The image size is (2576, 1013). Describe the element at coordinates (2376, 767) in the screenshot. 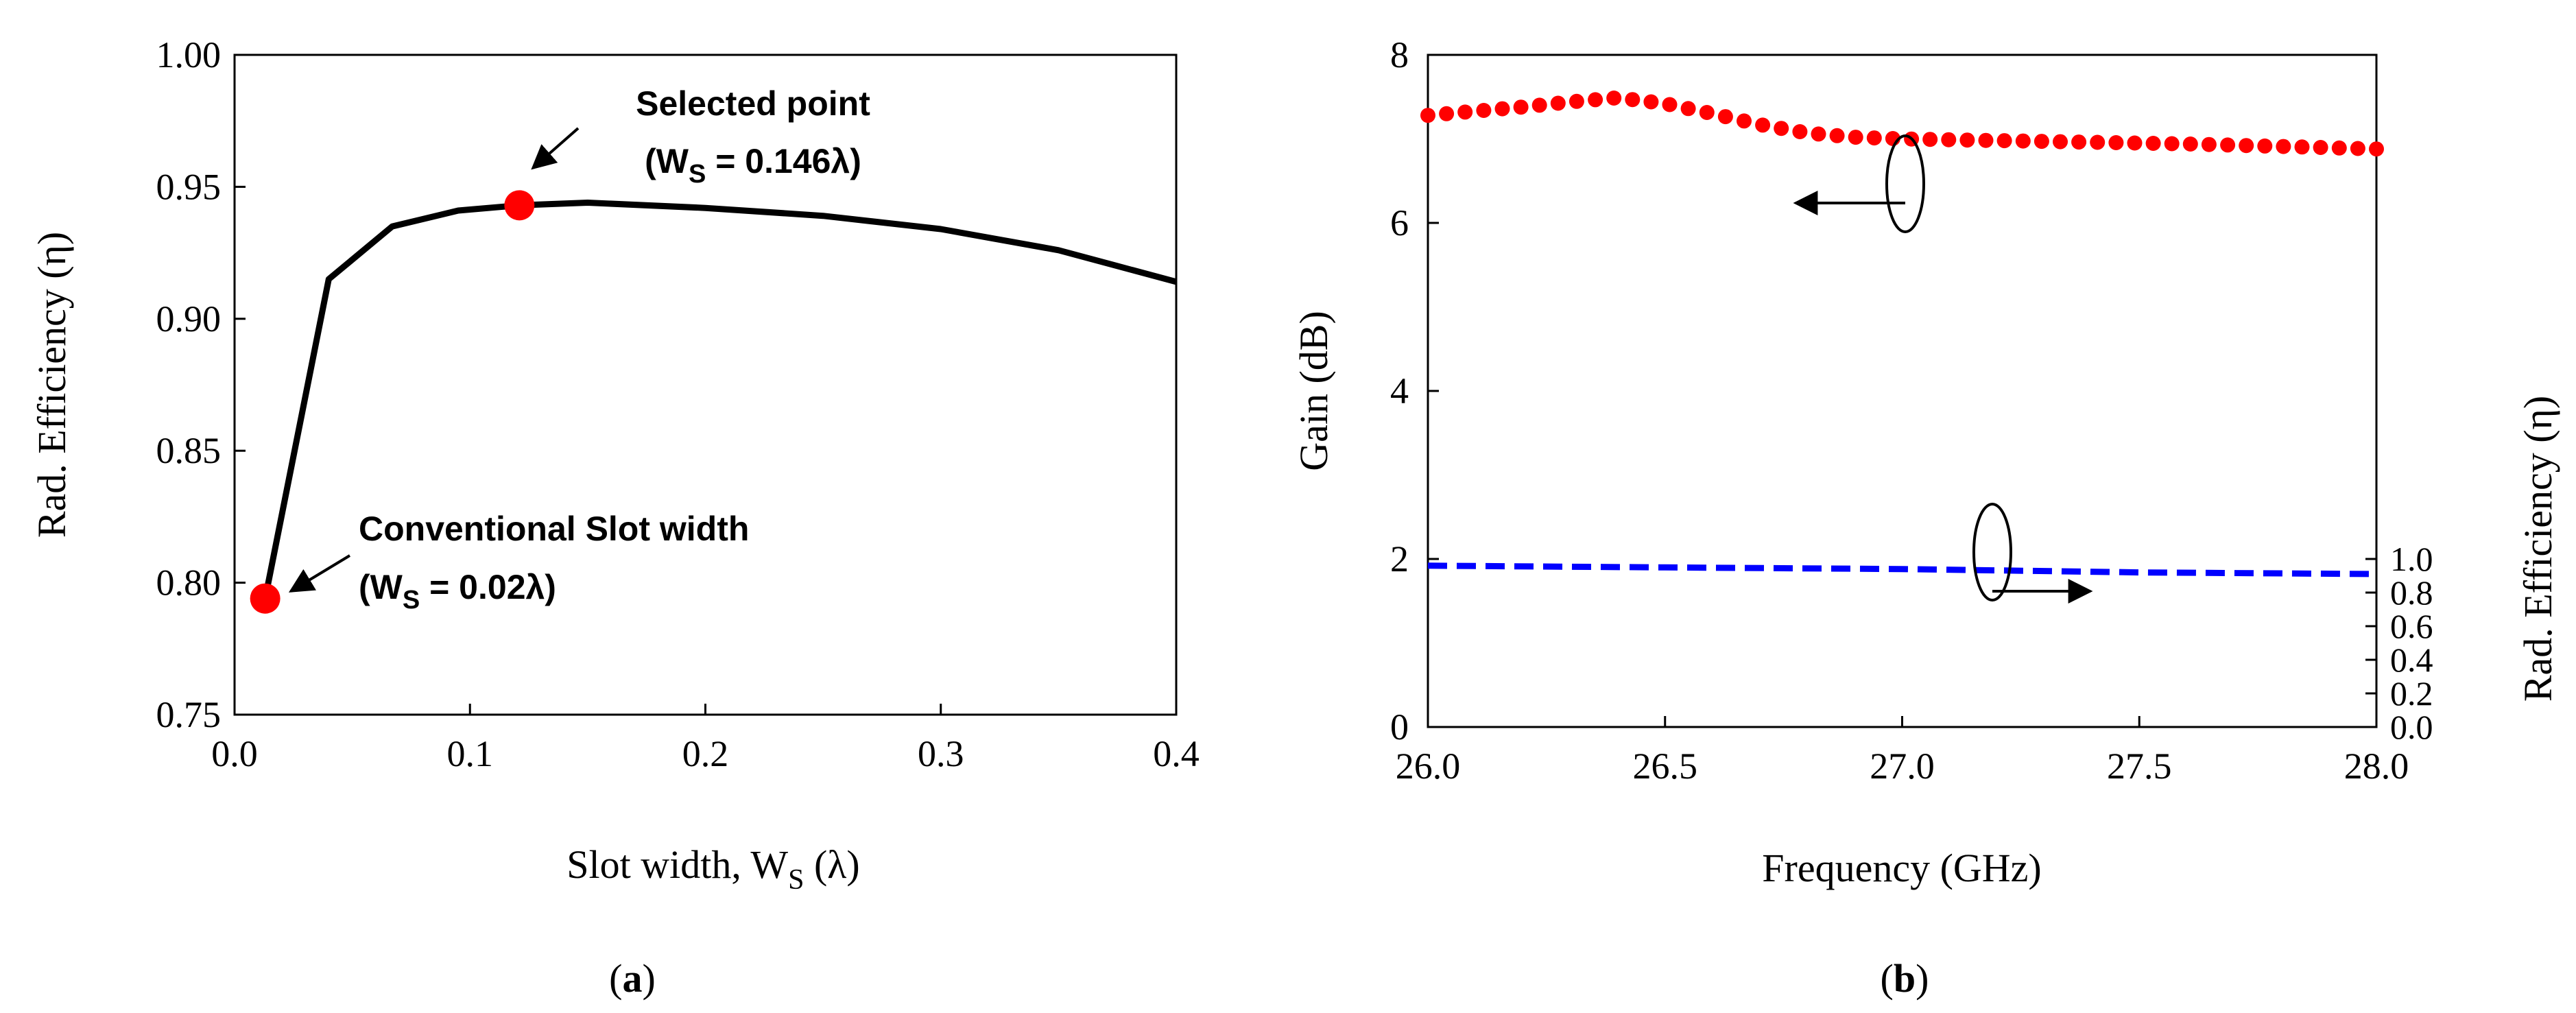

I see `chart-b-x-tick-label: 28.0` at that location.